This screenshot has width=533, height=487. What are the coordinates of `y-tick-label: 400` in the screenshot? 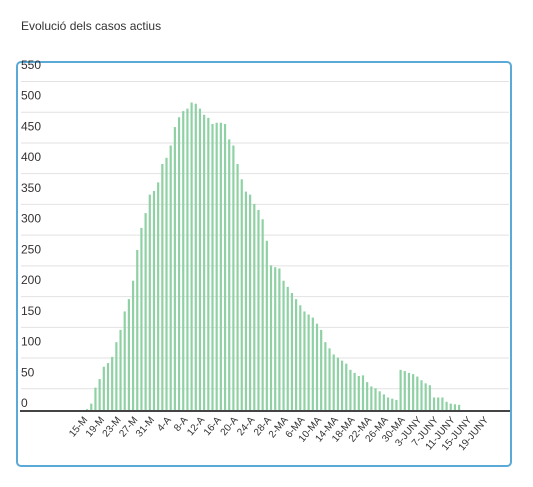 It's located at (31, 157).